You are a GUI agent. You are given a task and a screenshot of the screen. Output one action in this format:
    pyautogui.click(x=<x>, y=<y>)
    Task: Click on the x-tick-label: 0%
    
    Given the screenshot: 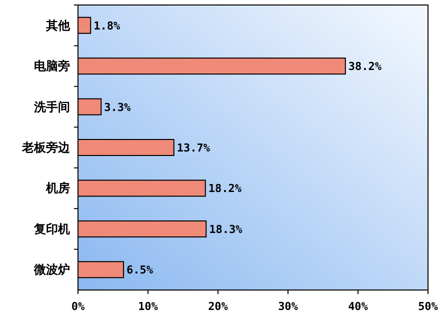 What is the action you would take?
    pyautogui.click(x=78, y=306)
    